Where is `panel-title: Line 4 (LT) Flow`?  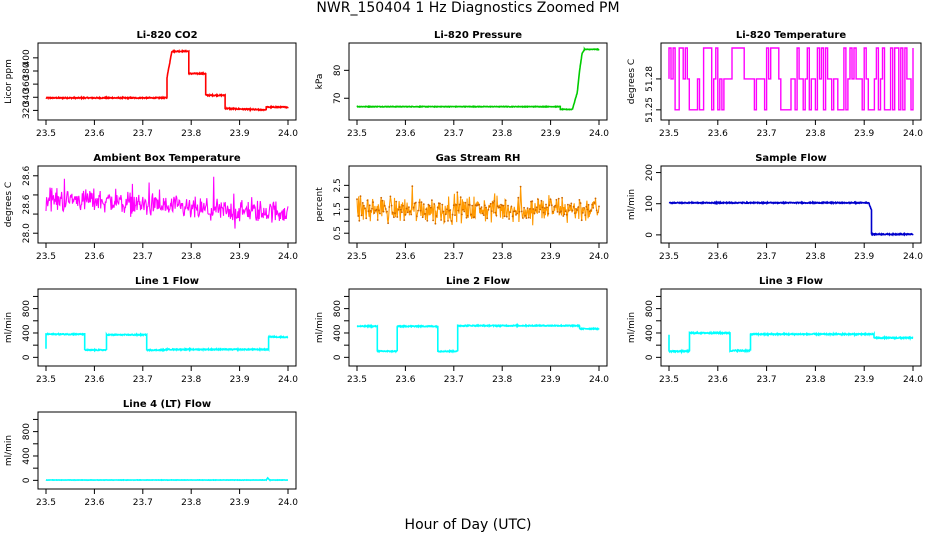 panel-title: Line 4 (LT) Flow is located at coordinates (167, 404).